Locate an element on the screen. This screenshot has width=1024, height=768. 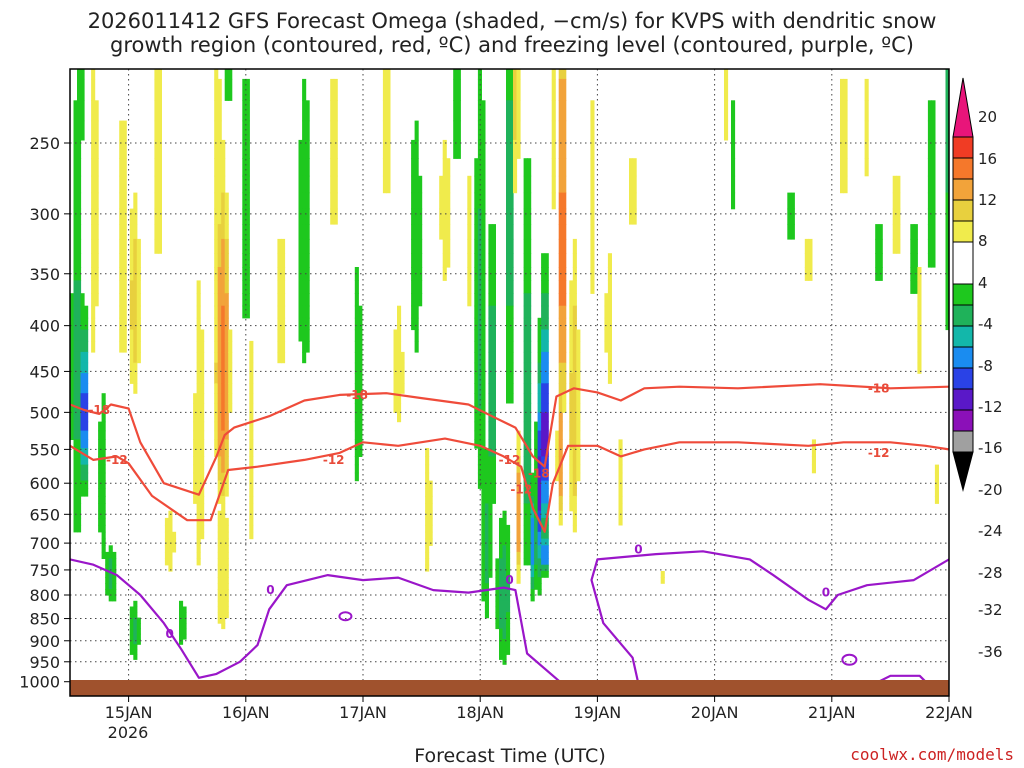
x-tick-label: 22JAN is located at coordinates (949, 712).